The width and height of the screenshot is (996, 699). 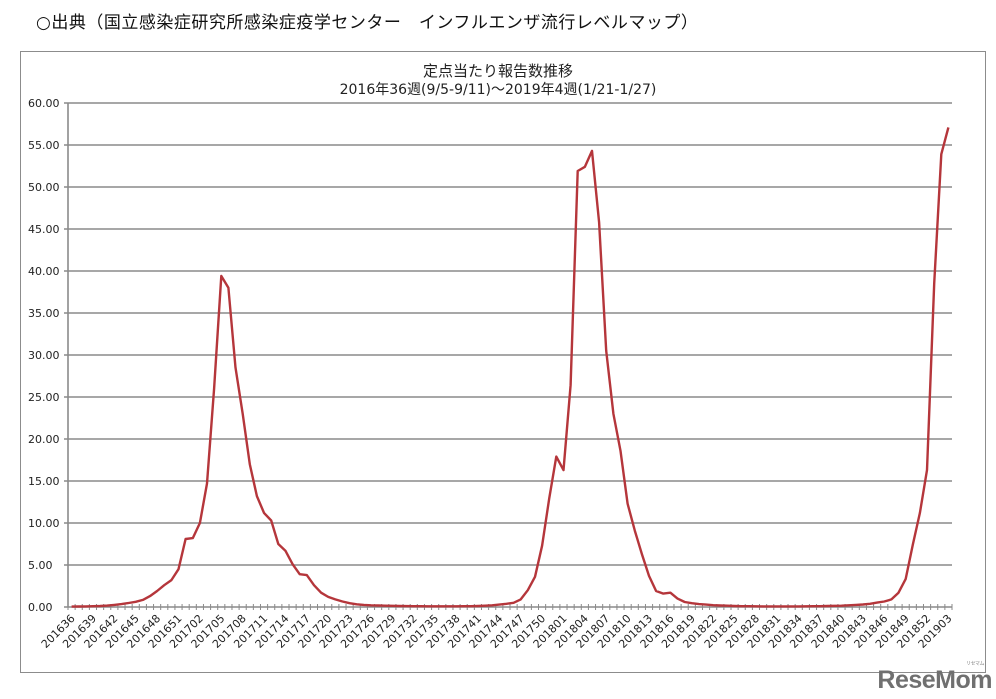 I want to click on y-tick-label: 50.00, so click(x=44, y=187).